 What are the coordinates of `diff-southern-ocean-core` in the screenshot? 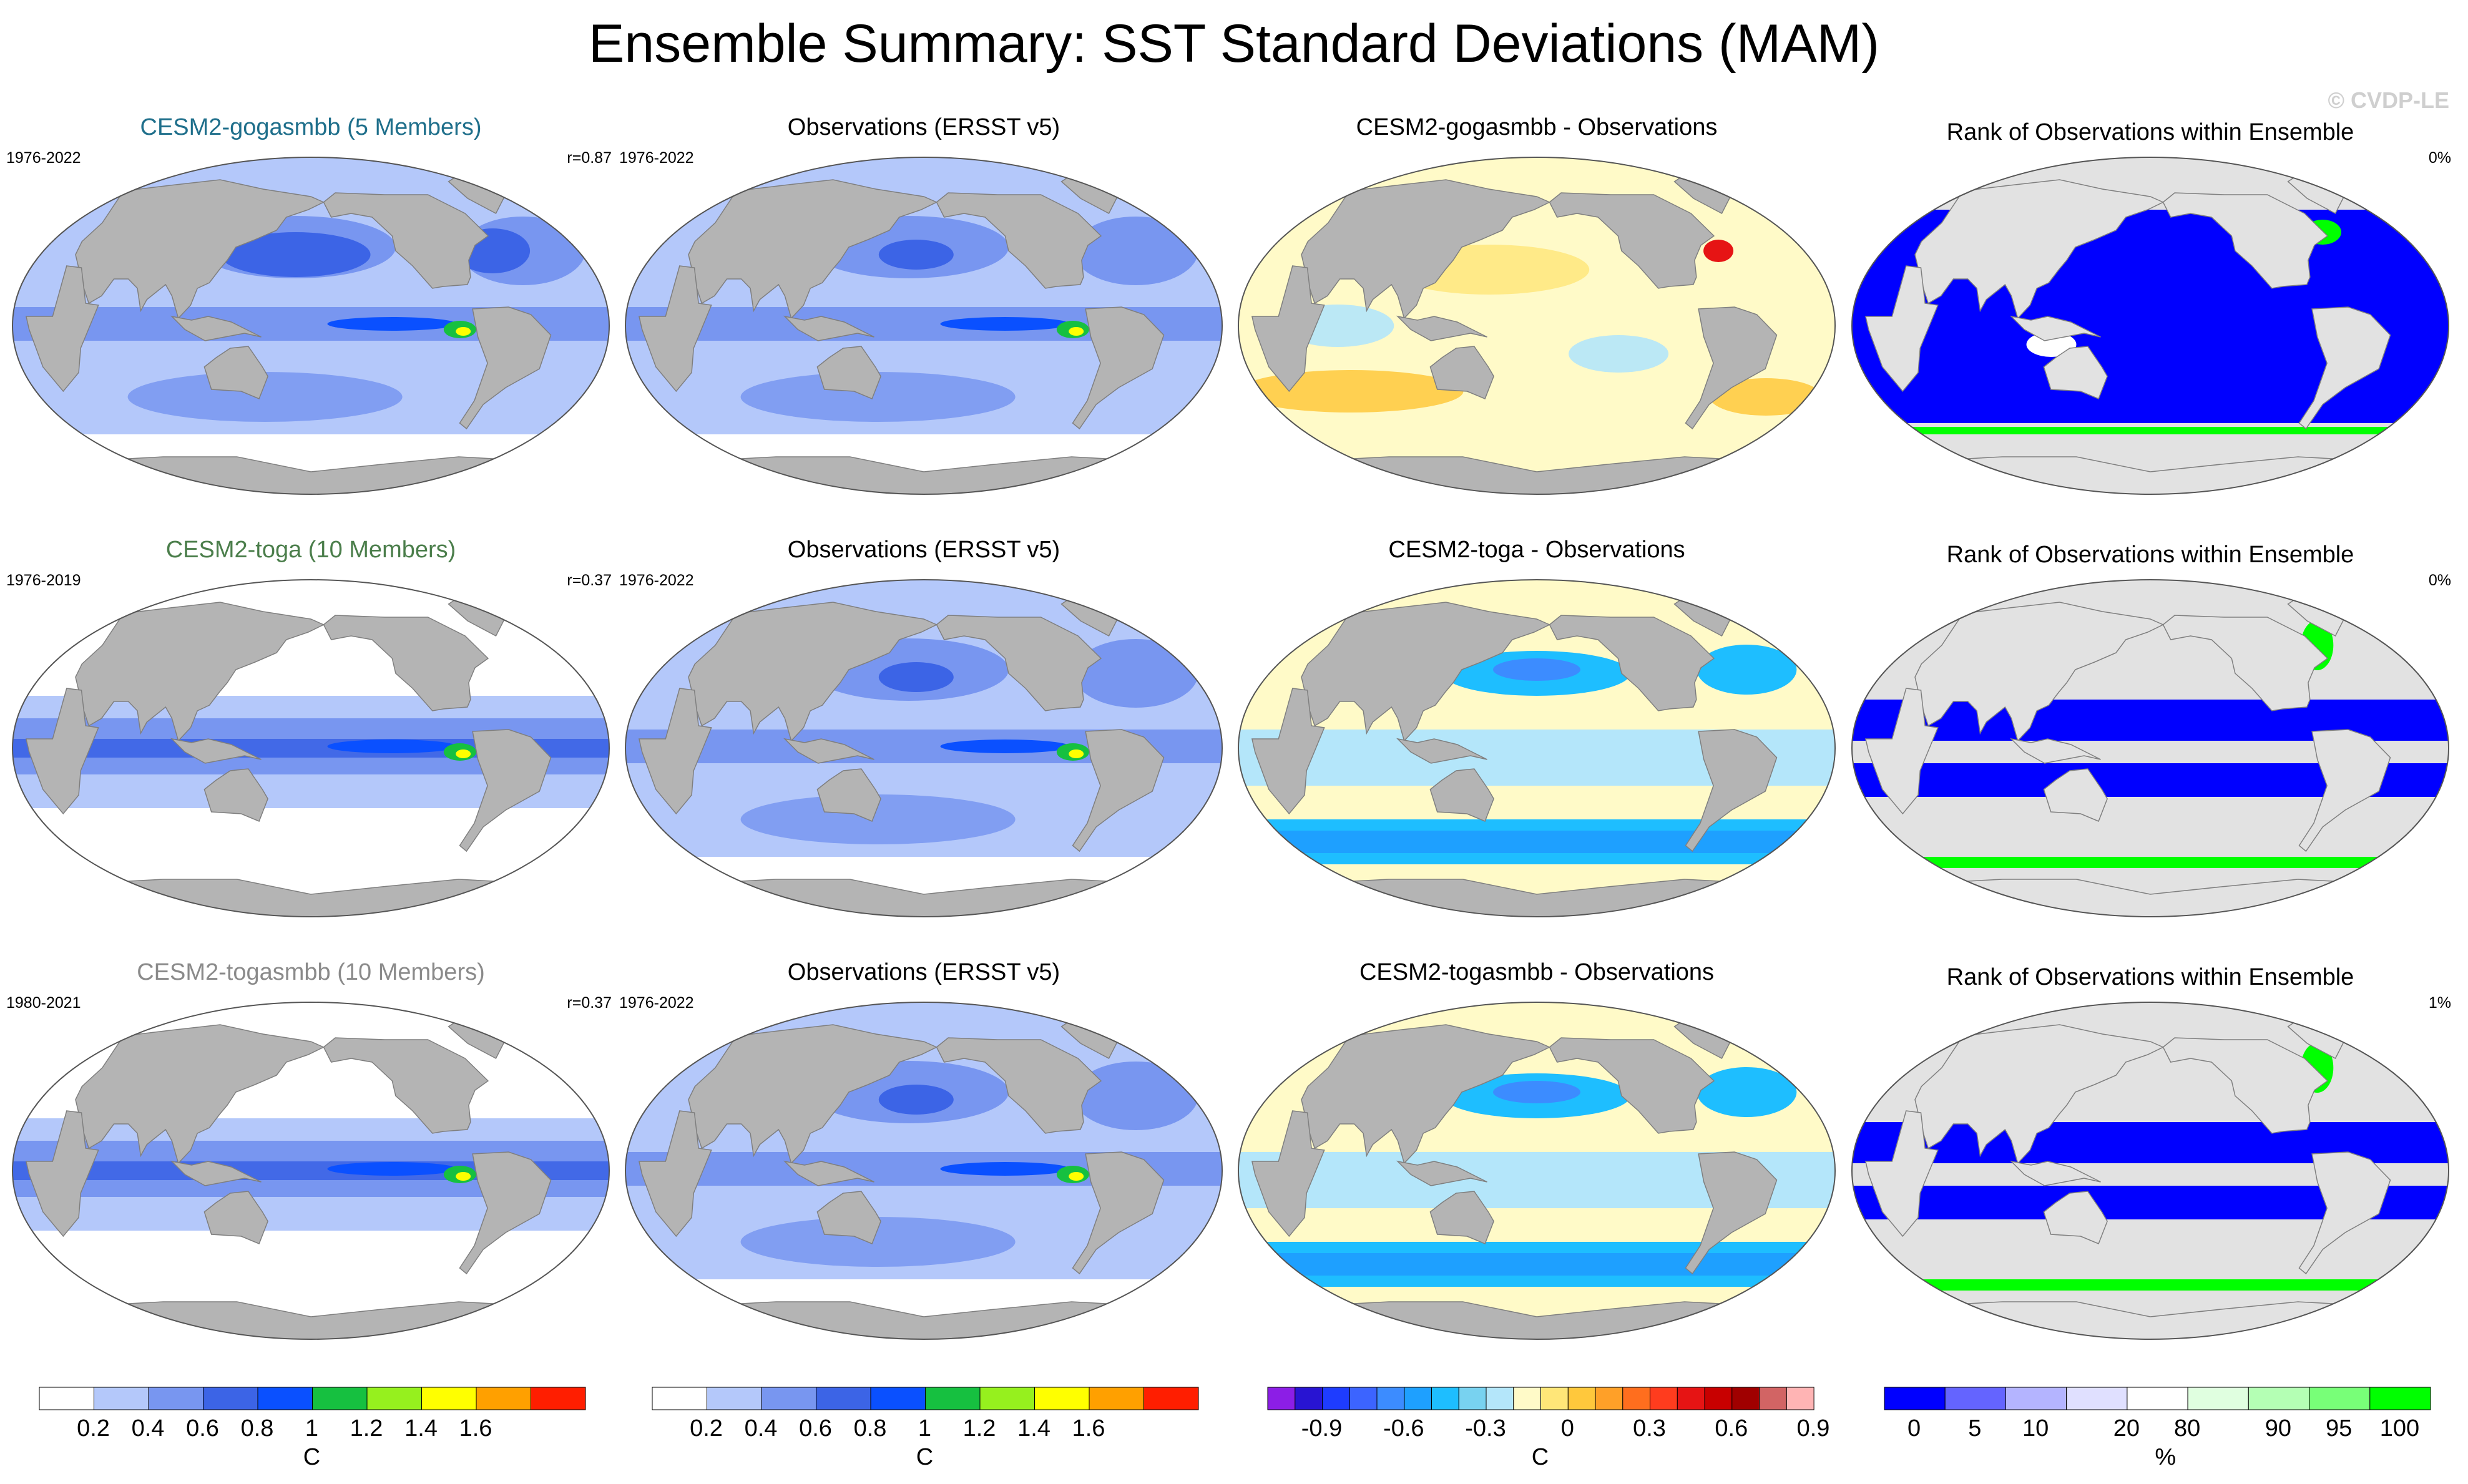 It's located at (1537, 842).